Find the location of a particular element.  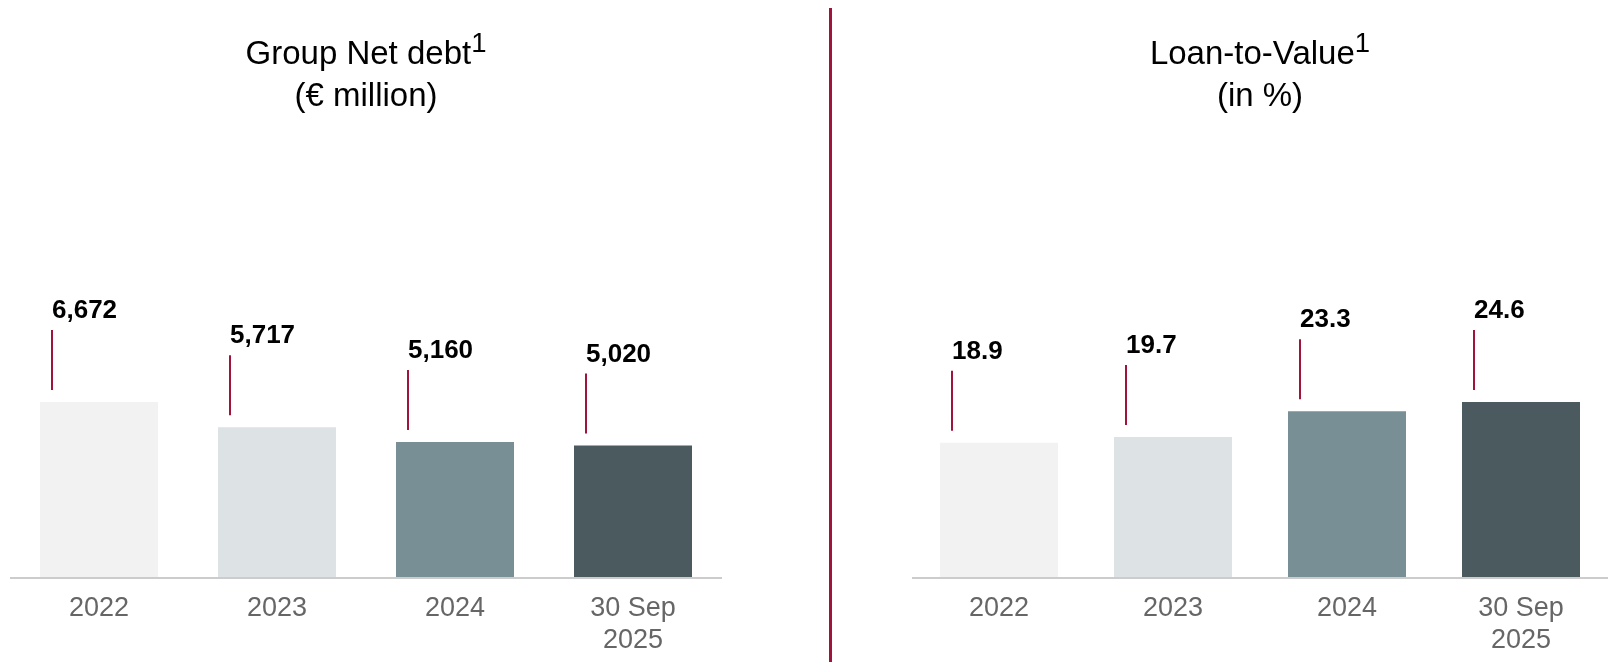

chart-title: Group Net debt$^{1}$ is located at coordinates (366, 49).